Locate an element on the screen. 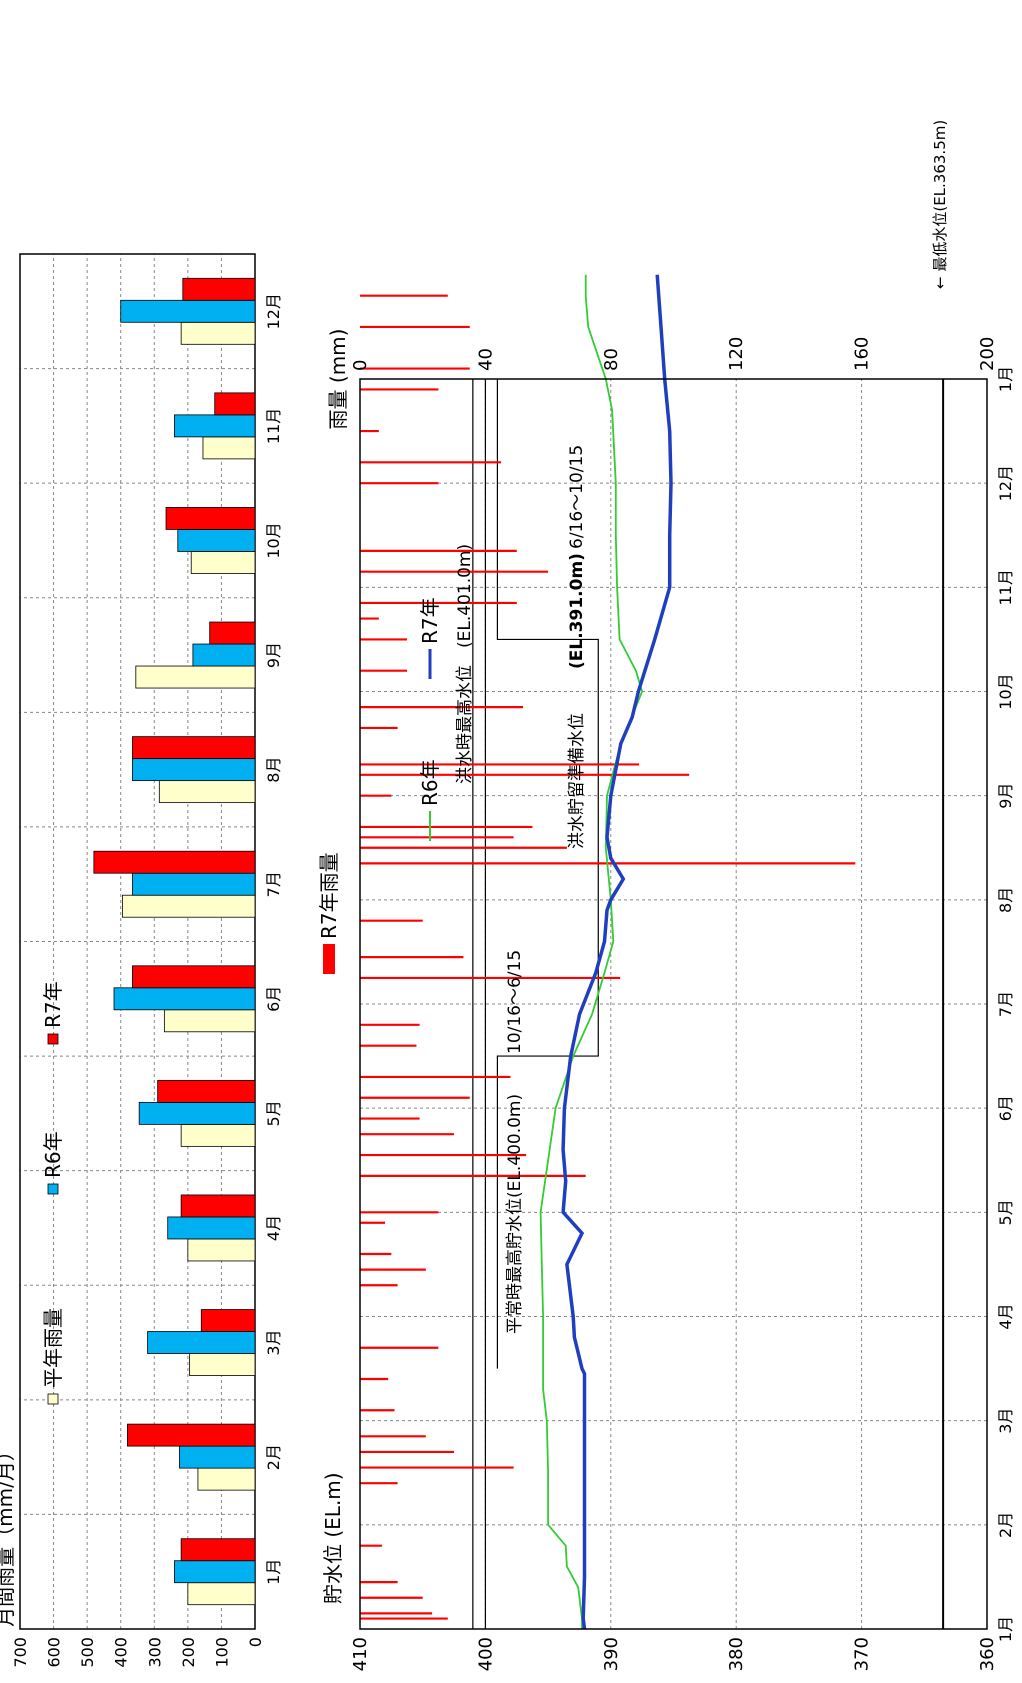 The image size is (1022, 1683). c1-ytick-label: 600 is located at coordinates (54, 1652).